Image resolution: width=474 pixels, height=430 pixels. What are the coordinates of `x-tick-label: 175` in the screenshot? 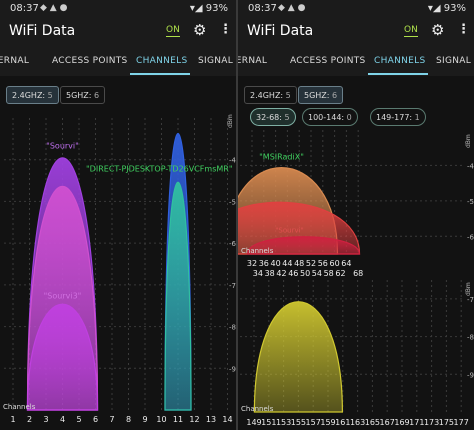 It's located at (446, 422).